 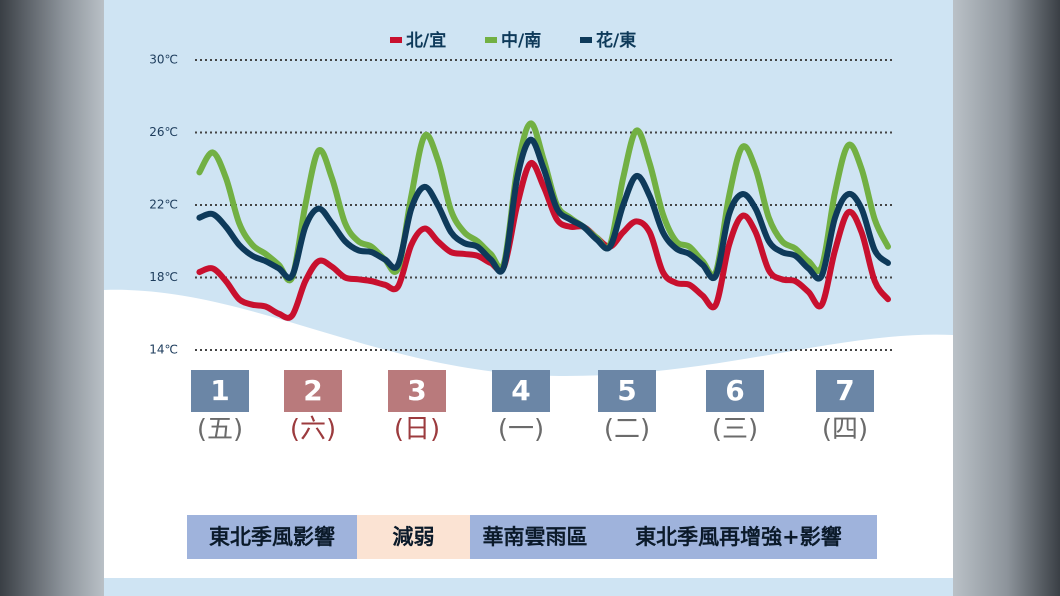 I want to click on weekday: (三), so click(x=735, y=430).